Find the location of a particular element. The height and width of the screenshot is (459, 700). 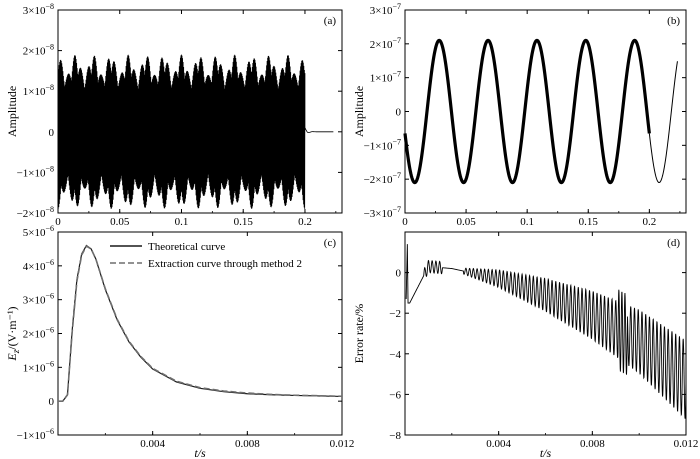

y-tick-label: 1×10⁻⁶ is located at coordinates (38, 366).